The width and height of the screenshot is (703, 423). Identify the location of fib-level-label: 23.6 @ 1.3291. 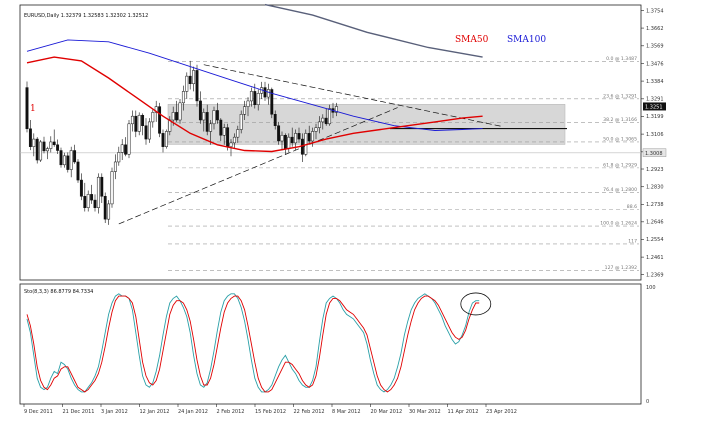
(620, 96).